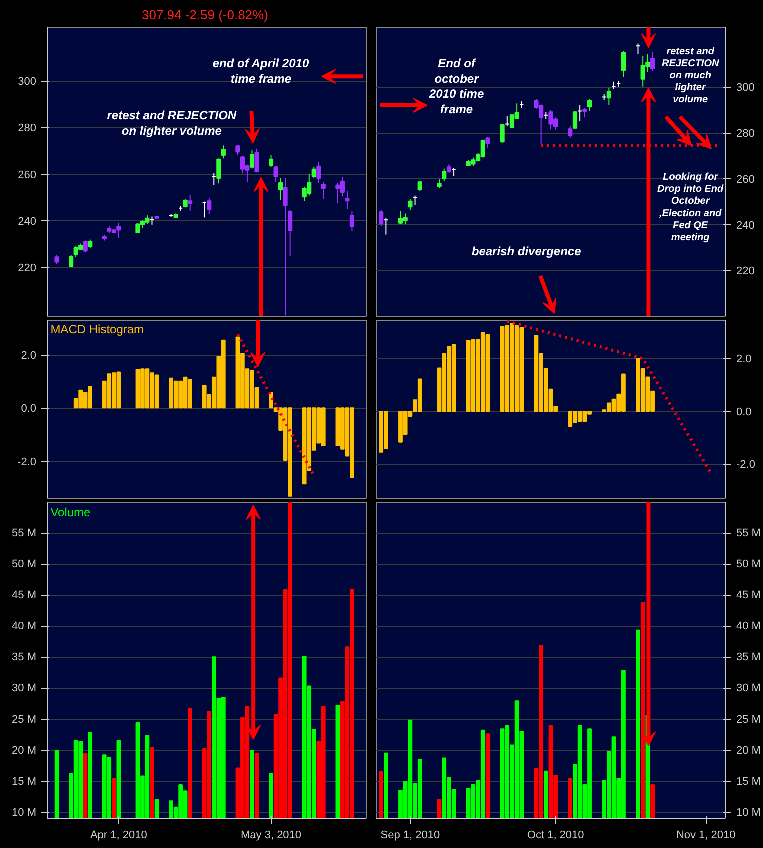 The image size is (763, 848). Describe the element at coordinates (119, 836) in the screenshot. I see `x-tick-label: Apr 1, 2010` at that location.